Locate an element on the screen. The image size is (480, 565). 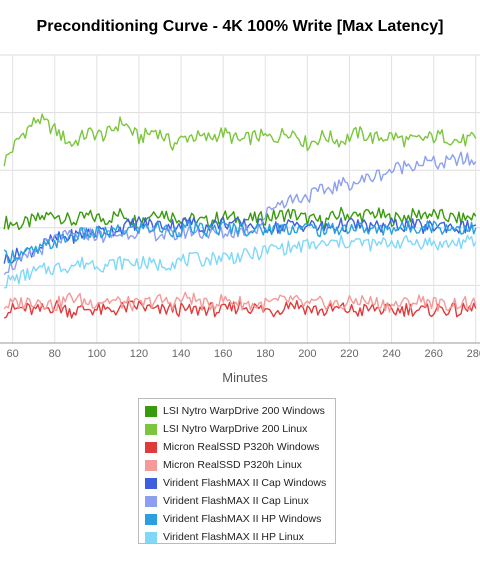
legend-item: Virident FlashMAX II HP Windows is located at coordinates (240, 519).